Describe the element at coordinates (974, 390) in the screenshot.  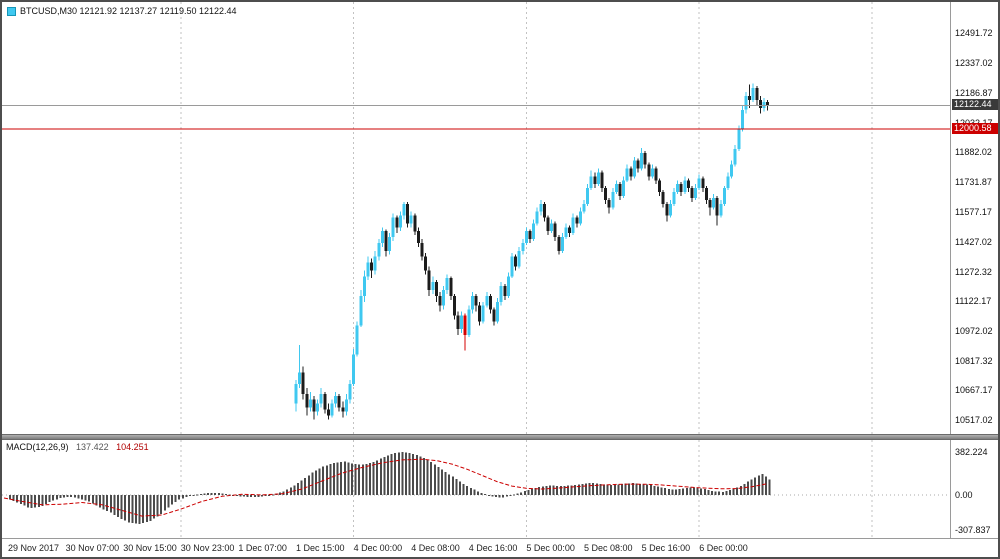
I see `price-axis-label: 10667.17` at that location.